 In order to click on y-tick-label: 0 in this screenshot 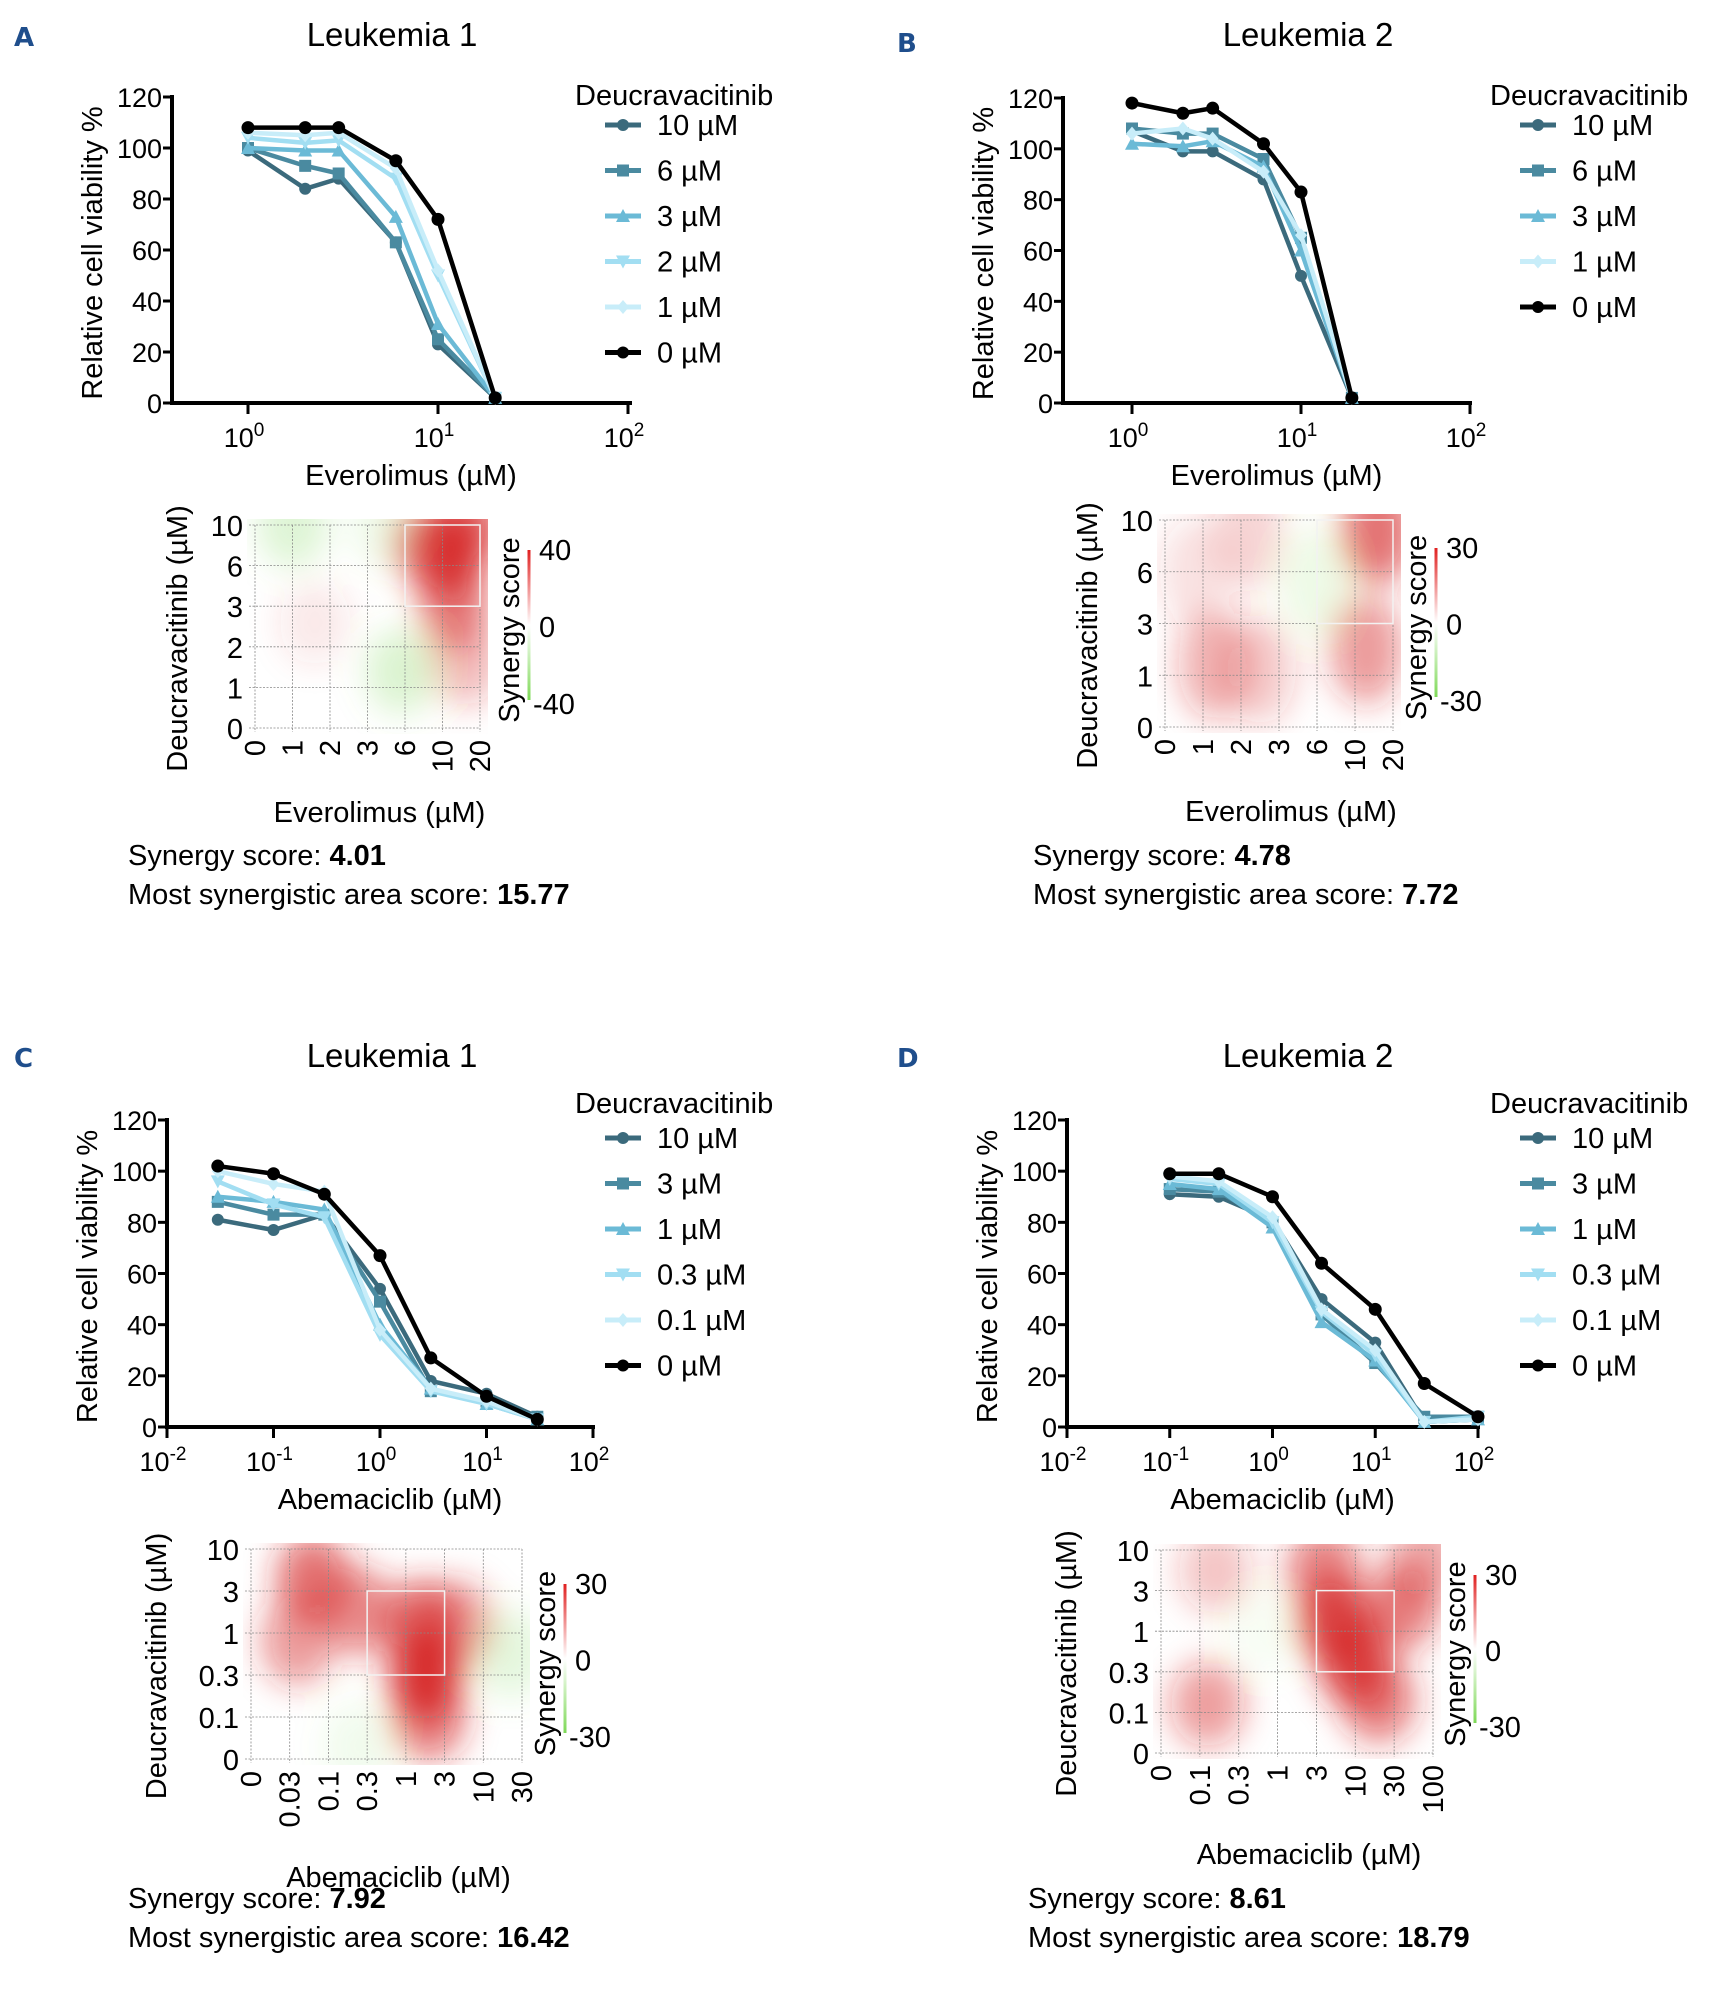, I will do `click(1045, 404)`.